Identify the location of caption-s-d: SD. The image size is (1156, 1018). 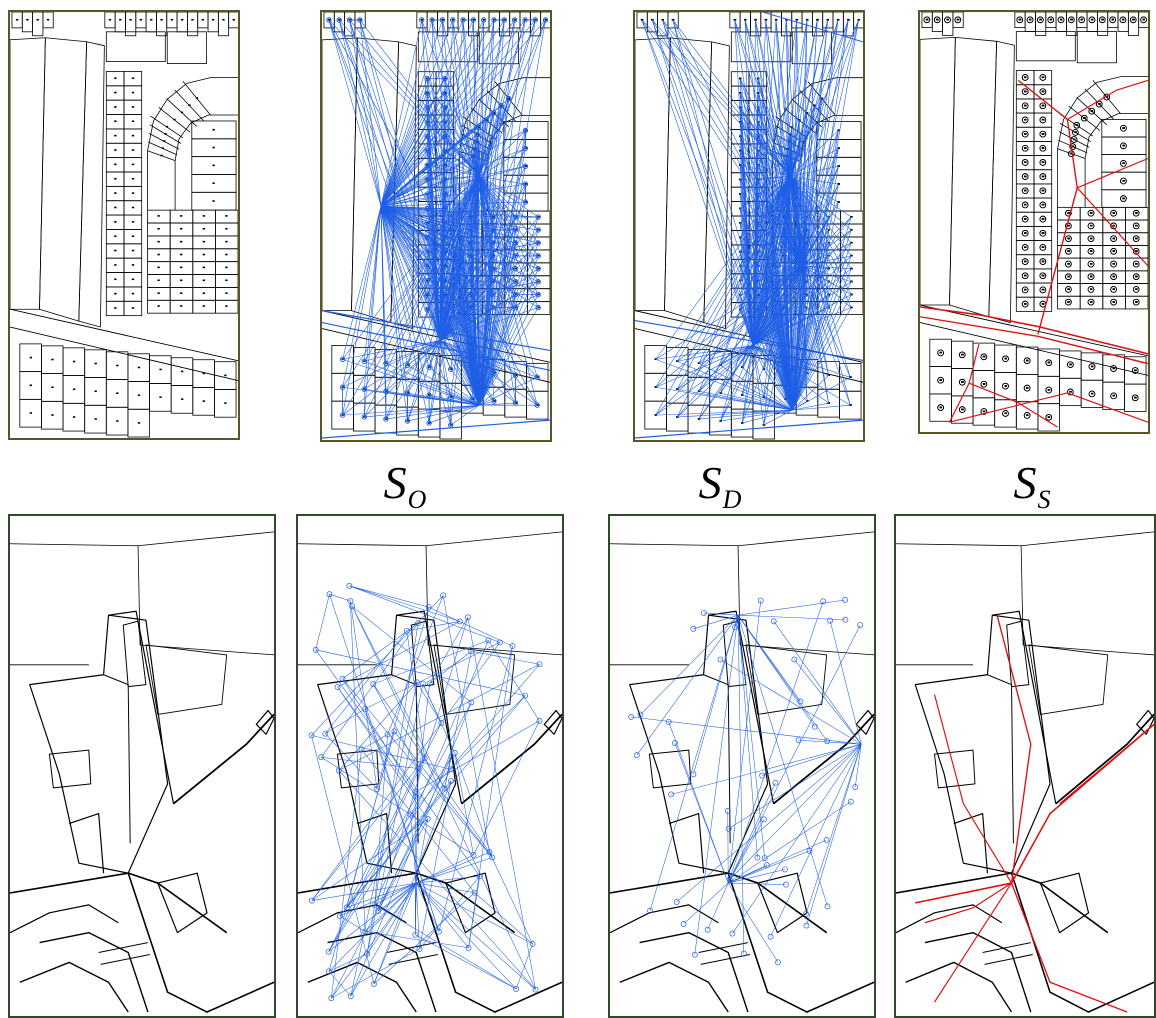
(720, 486).